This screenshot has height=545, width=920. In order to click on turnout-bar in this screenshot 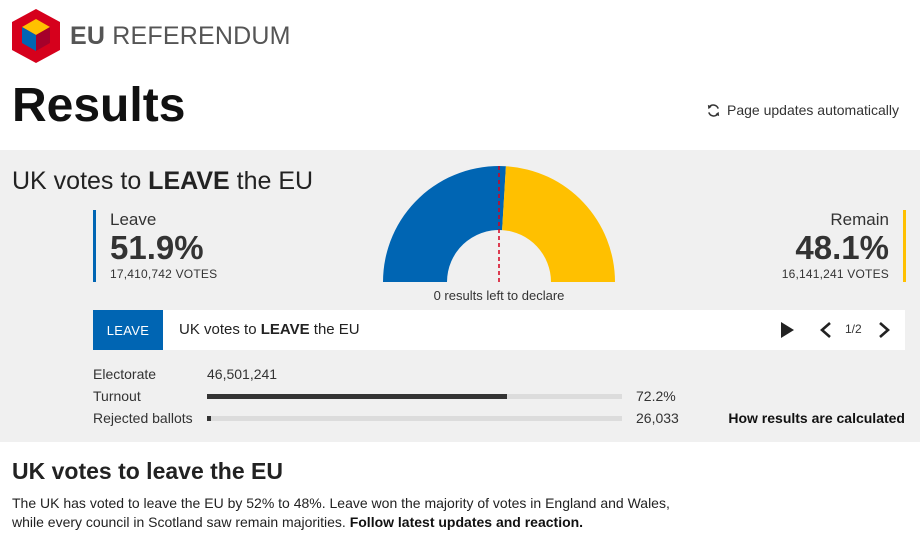, I will do `click(414, 396)`.